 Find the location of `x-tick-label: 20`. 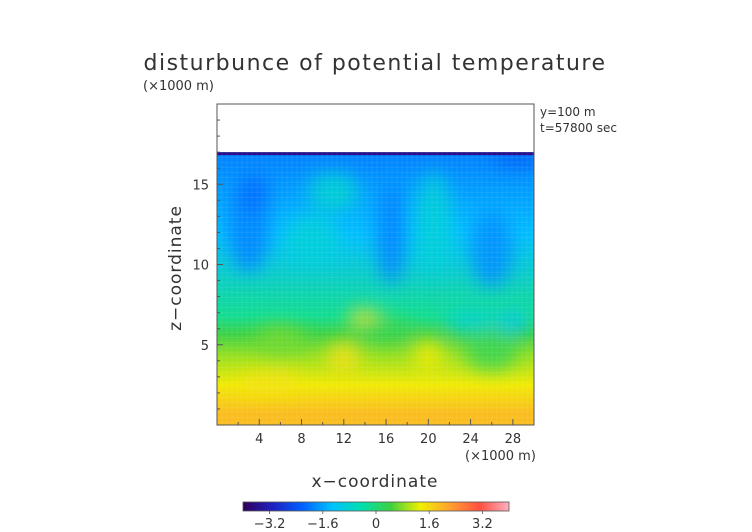

x-tick-label: 20 is located at coordinates (428, 439).